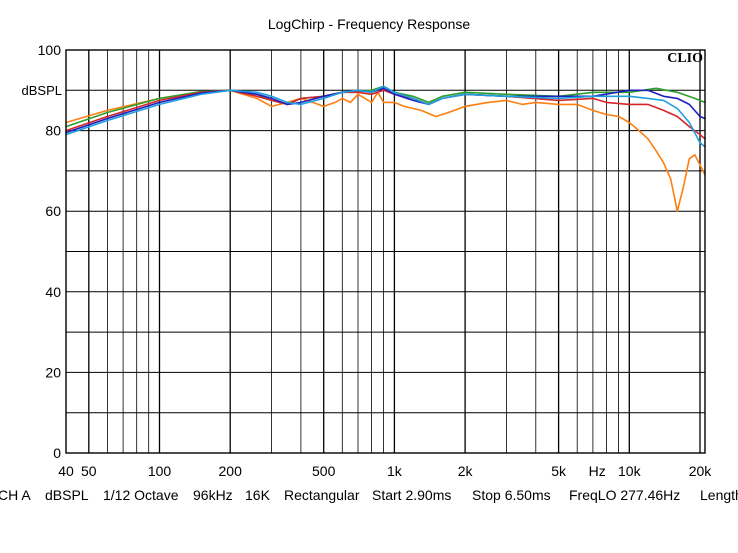 The height and width of the screenshot is (553, 738). What do you see at coordinates (50, 50) in the screenshot?
I see `y-tick-label: 100` at bounding box center [50, 50].